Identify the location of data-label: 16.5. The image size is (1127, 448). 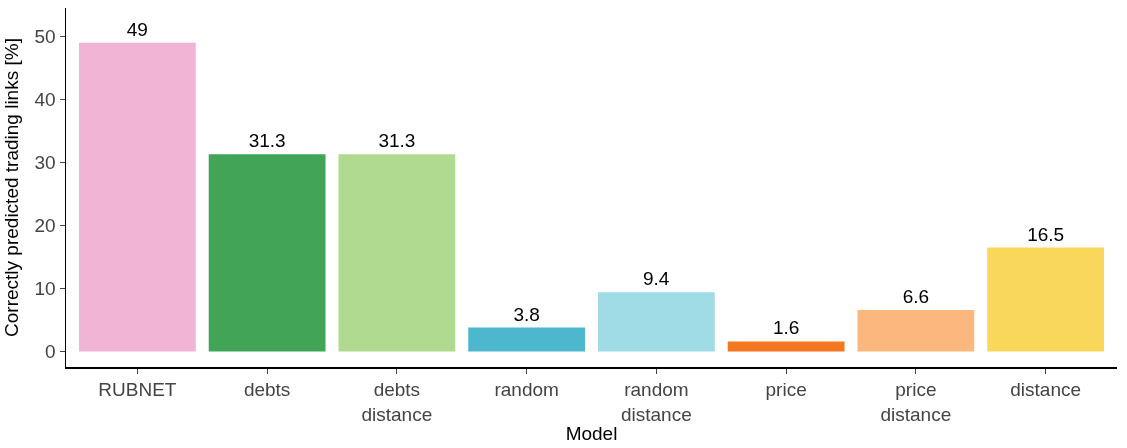
(1046, 234).